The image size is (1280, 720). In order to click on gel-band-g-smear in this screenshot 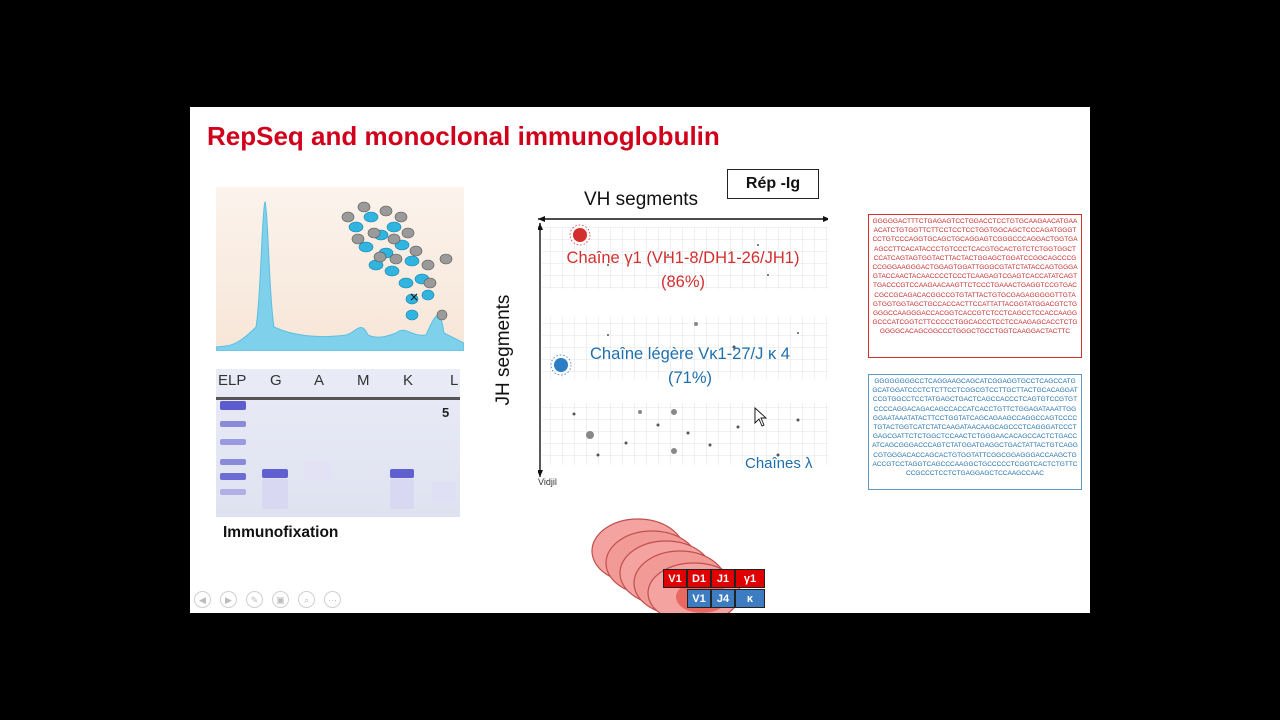, I will do `click(275, 494)`.